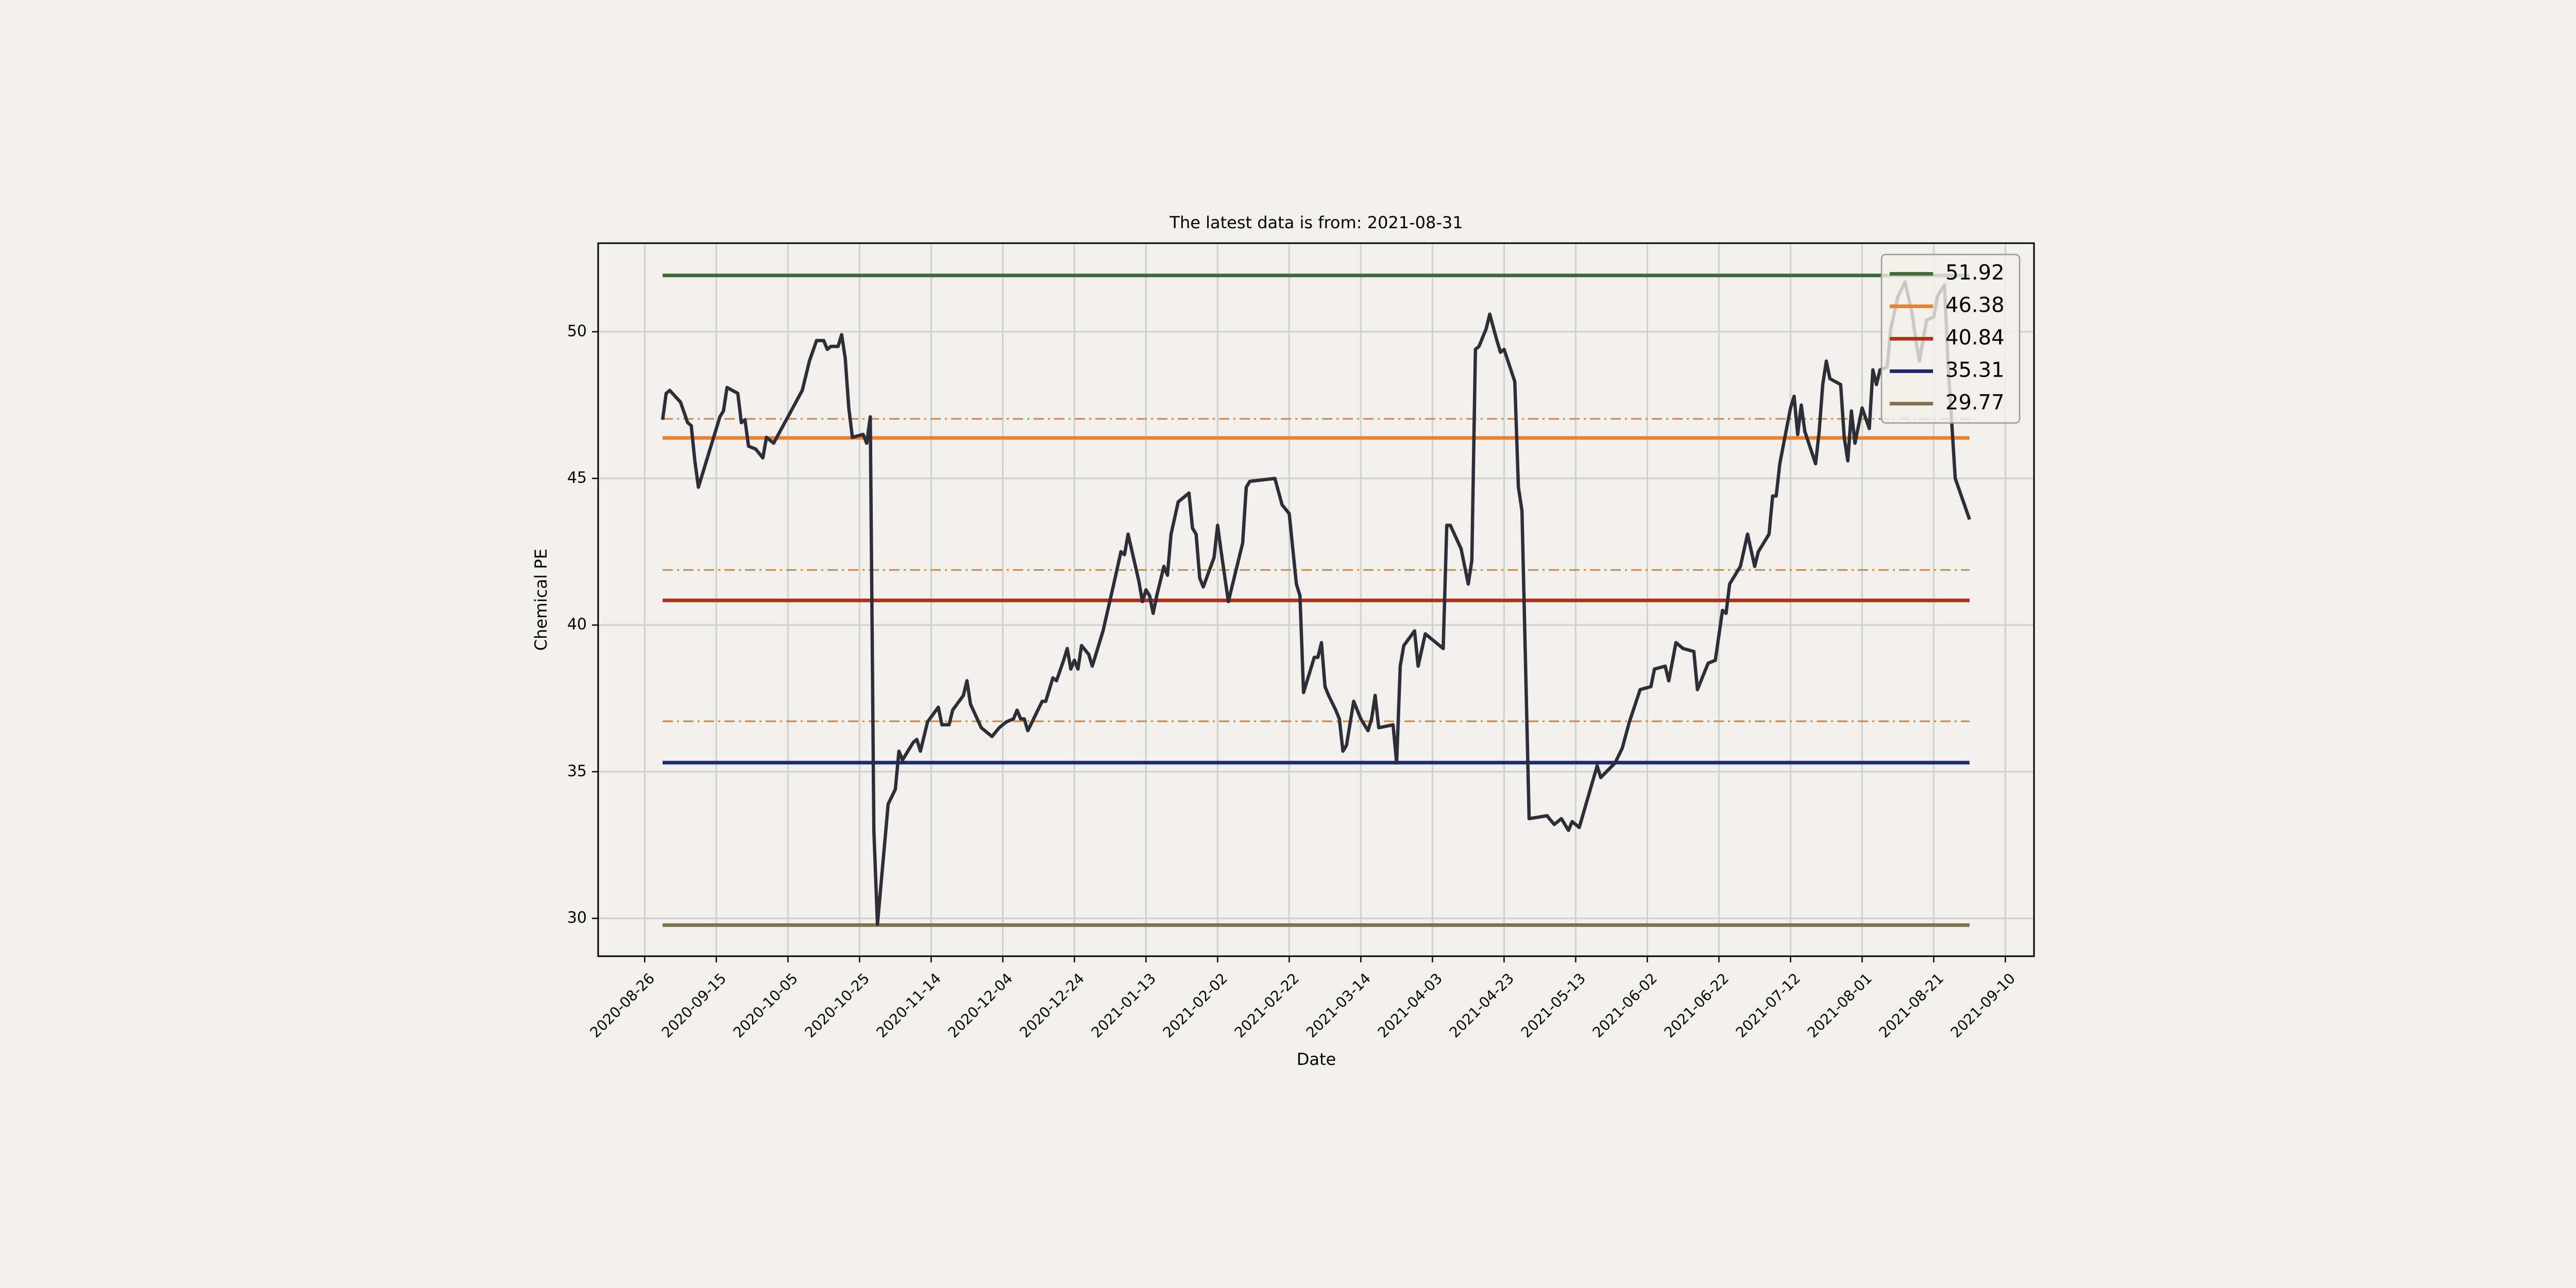 This screenshot has height=1288, width=2576. I want to click on legend-label: 46.38, so click(1975, 305).